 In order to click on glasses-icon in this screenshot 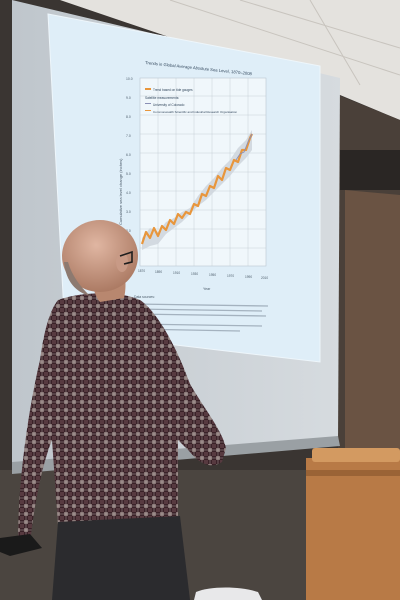, I will do `click(126, 257)`.